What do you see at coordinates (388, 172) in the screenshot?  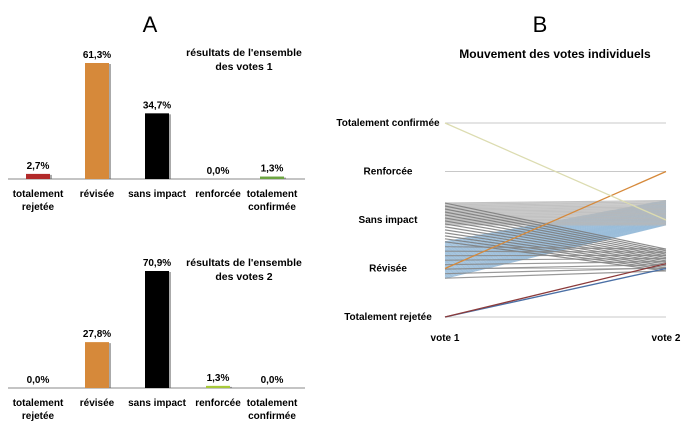 I see `level-label: Renforcée` at bounding box center [388, 172].